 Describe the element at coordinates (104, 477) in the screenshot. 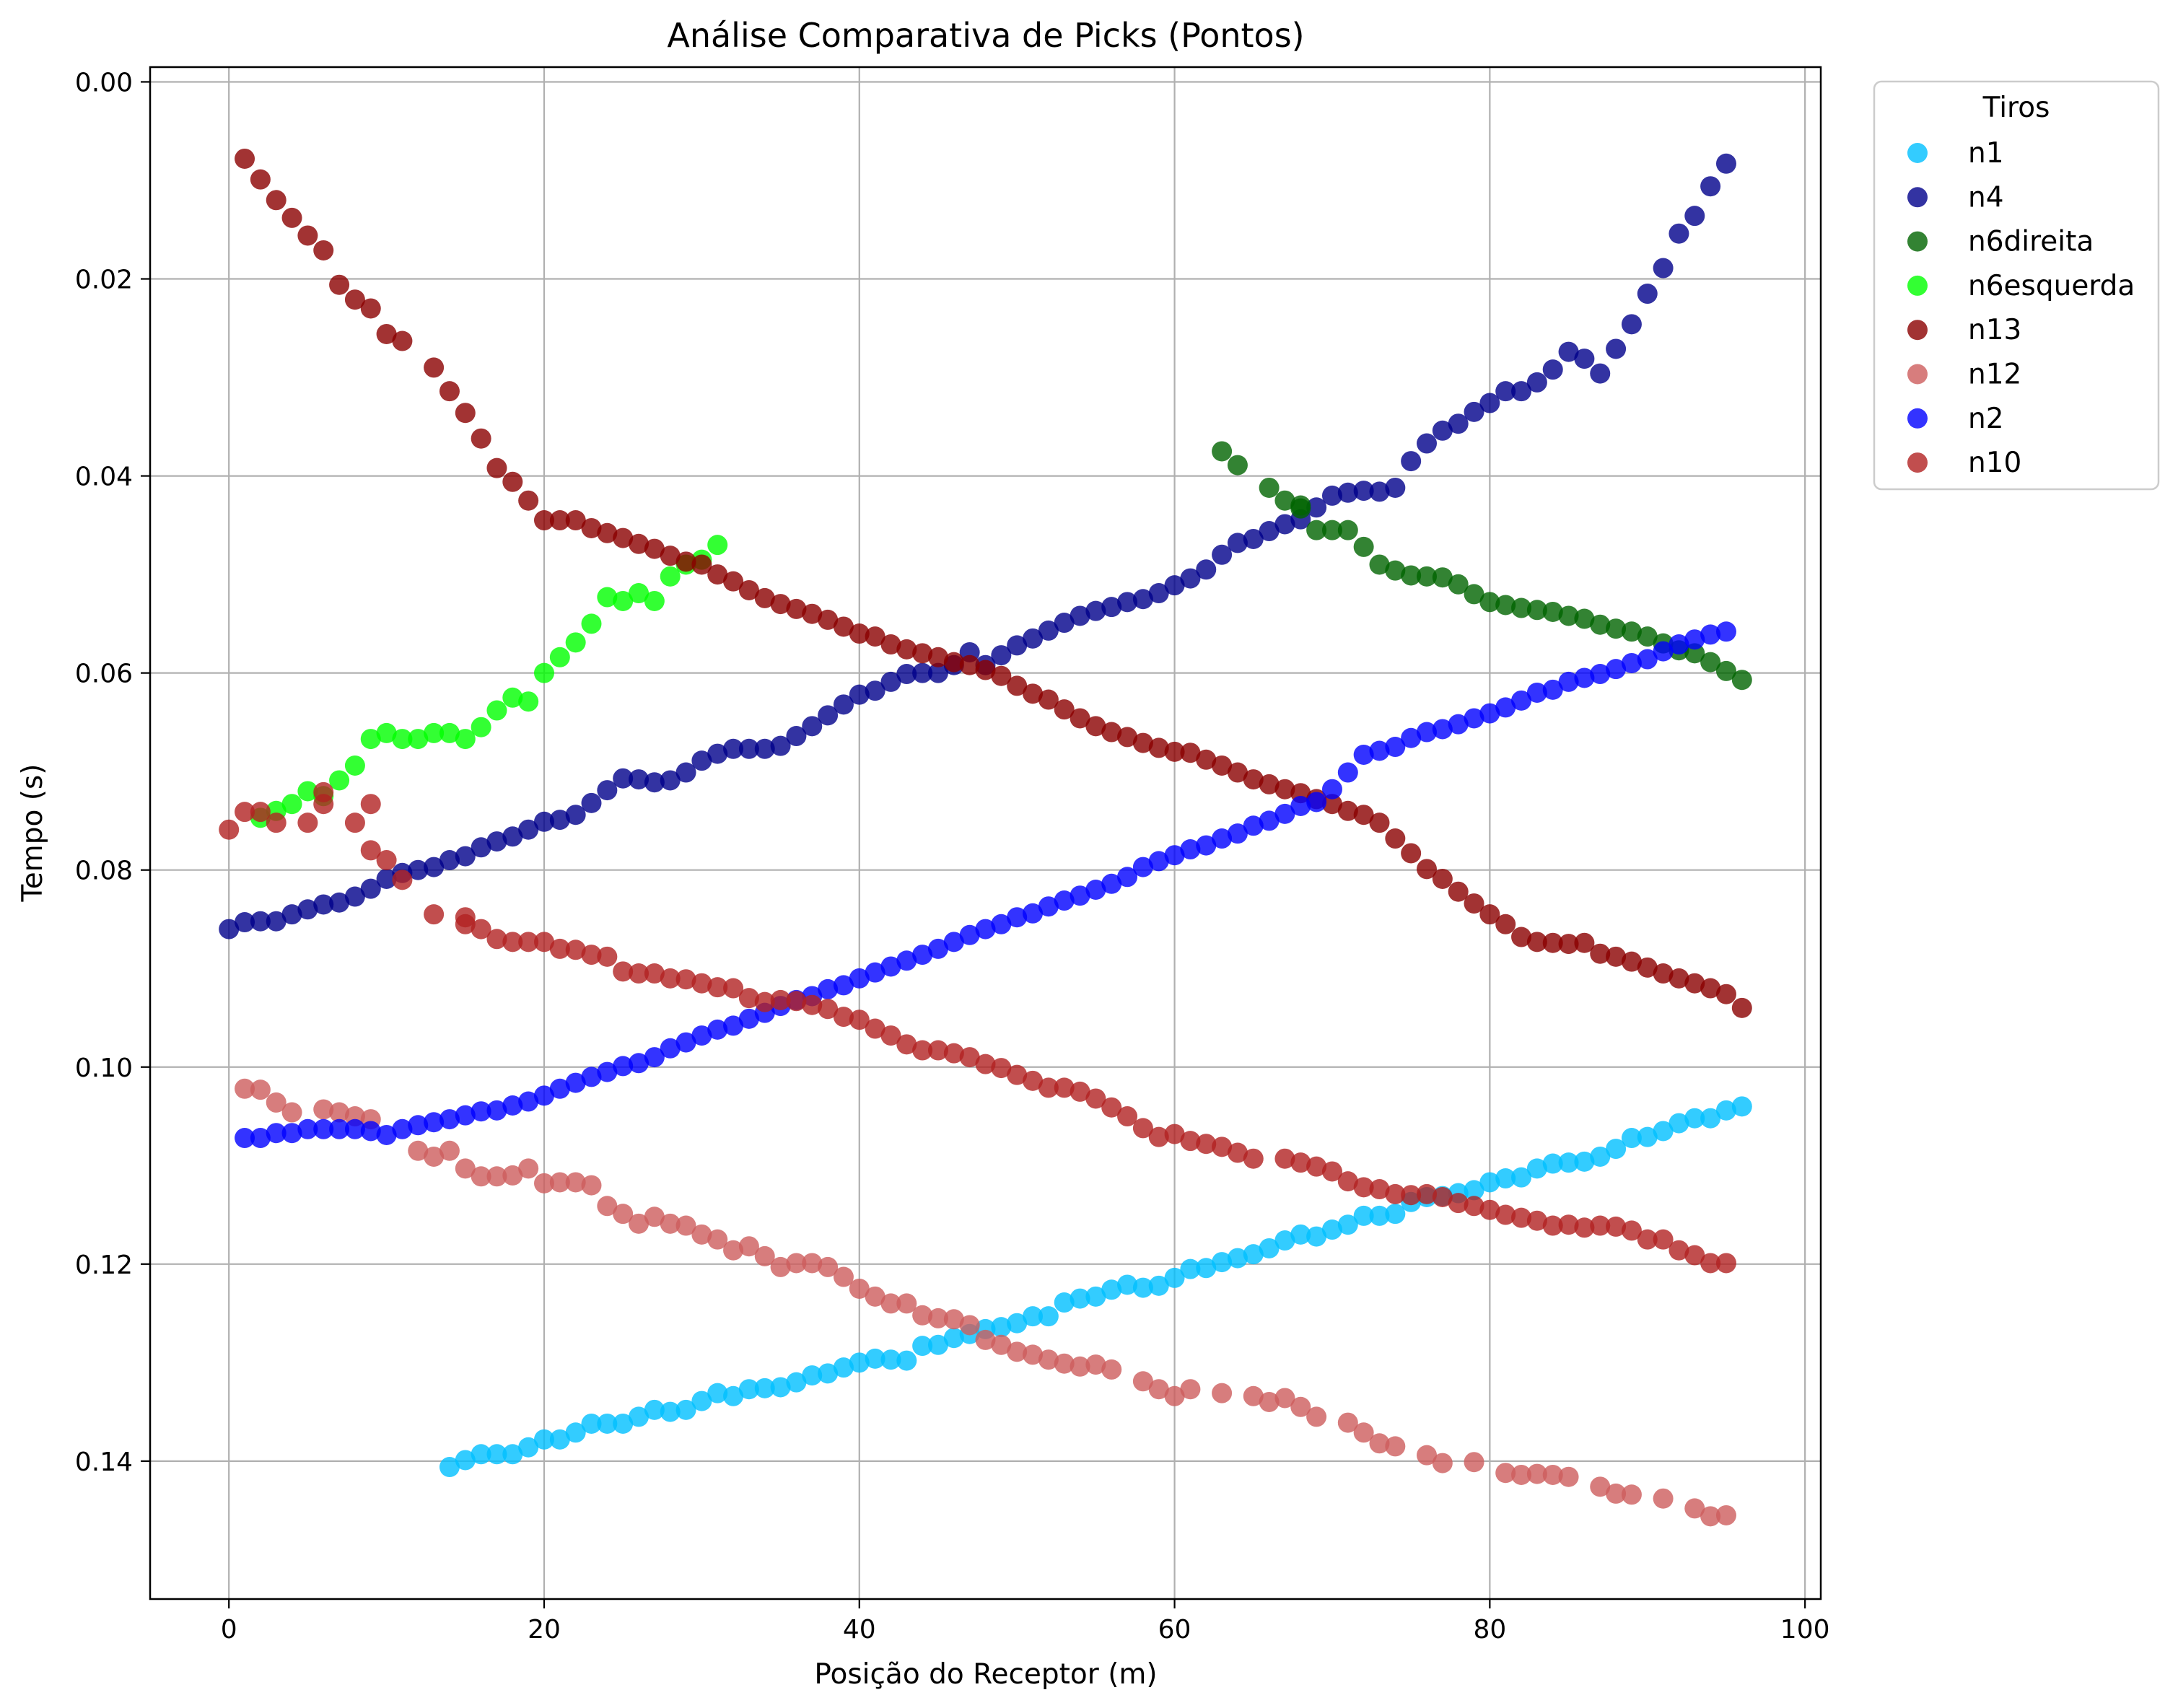

I see `y-tick-label: 0.04` at that location.